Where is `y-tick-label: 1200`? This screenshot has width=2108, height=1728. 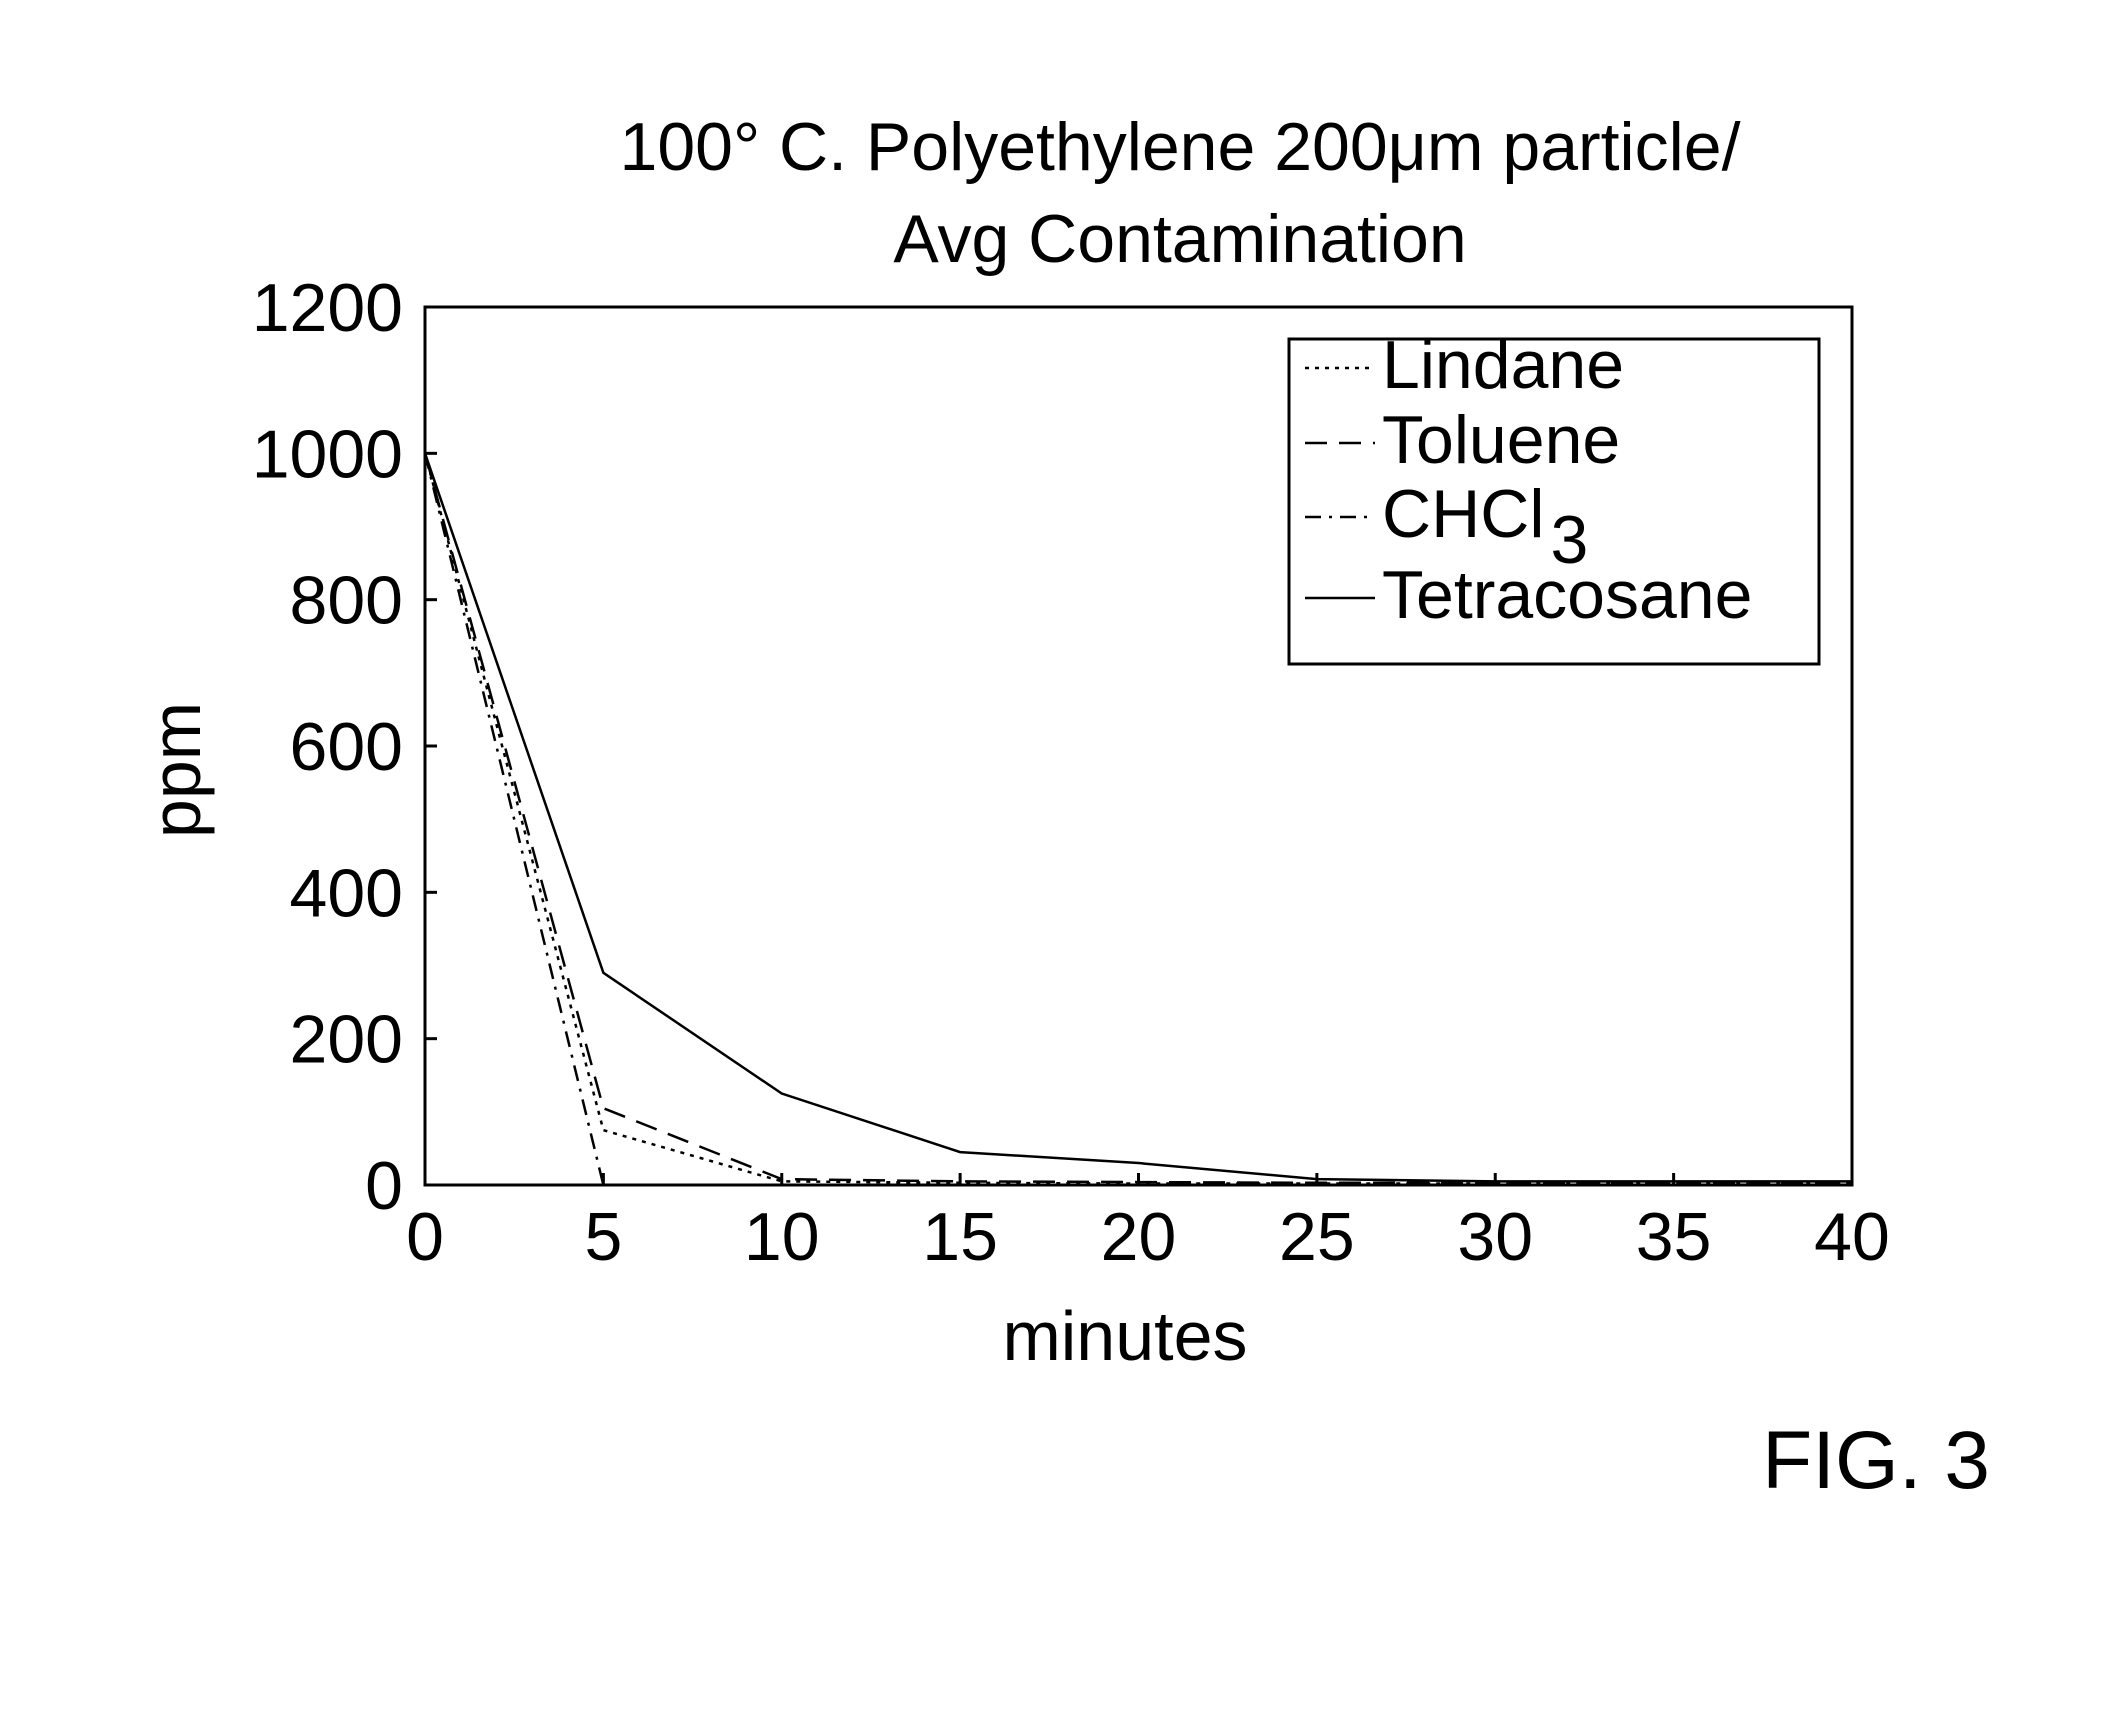 y-tick-label: 1200 is located at coordinates (327, 308).